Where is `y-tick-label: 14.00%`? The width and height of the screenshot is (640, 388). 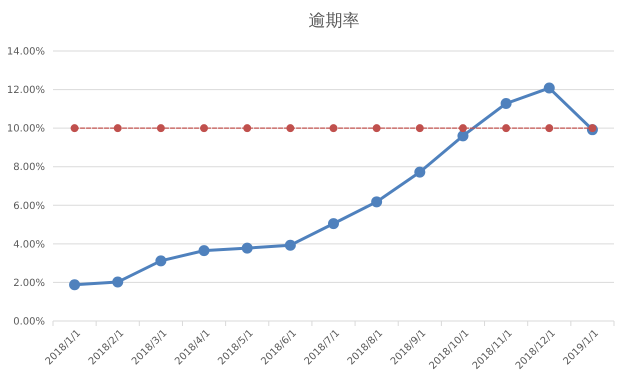 y-tick-label: 14.00% is located at coordinates (25, 52).